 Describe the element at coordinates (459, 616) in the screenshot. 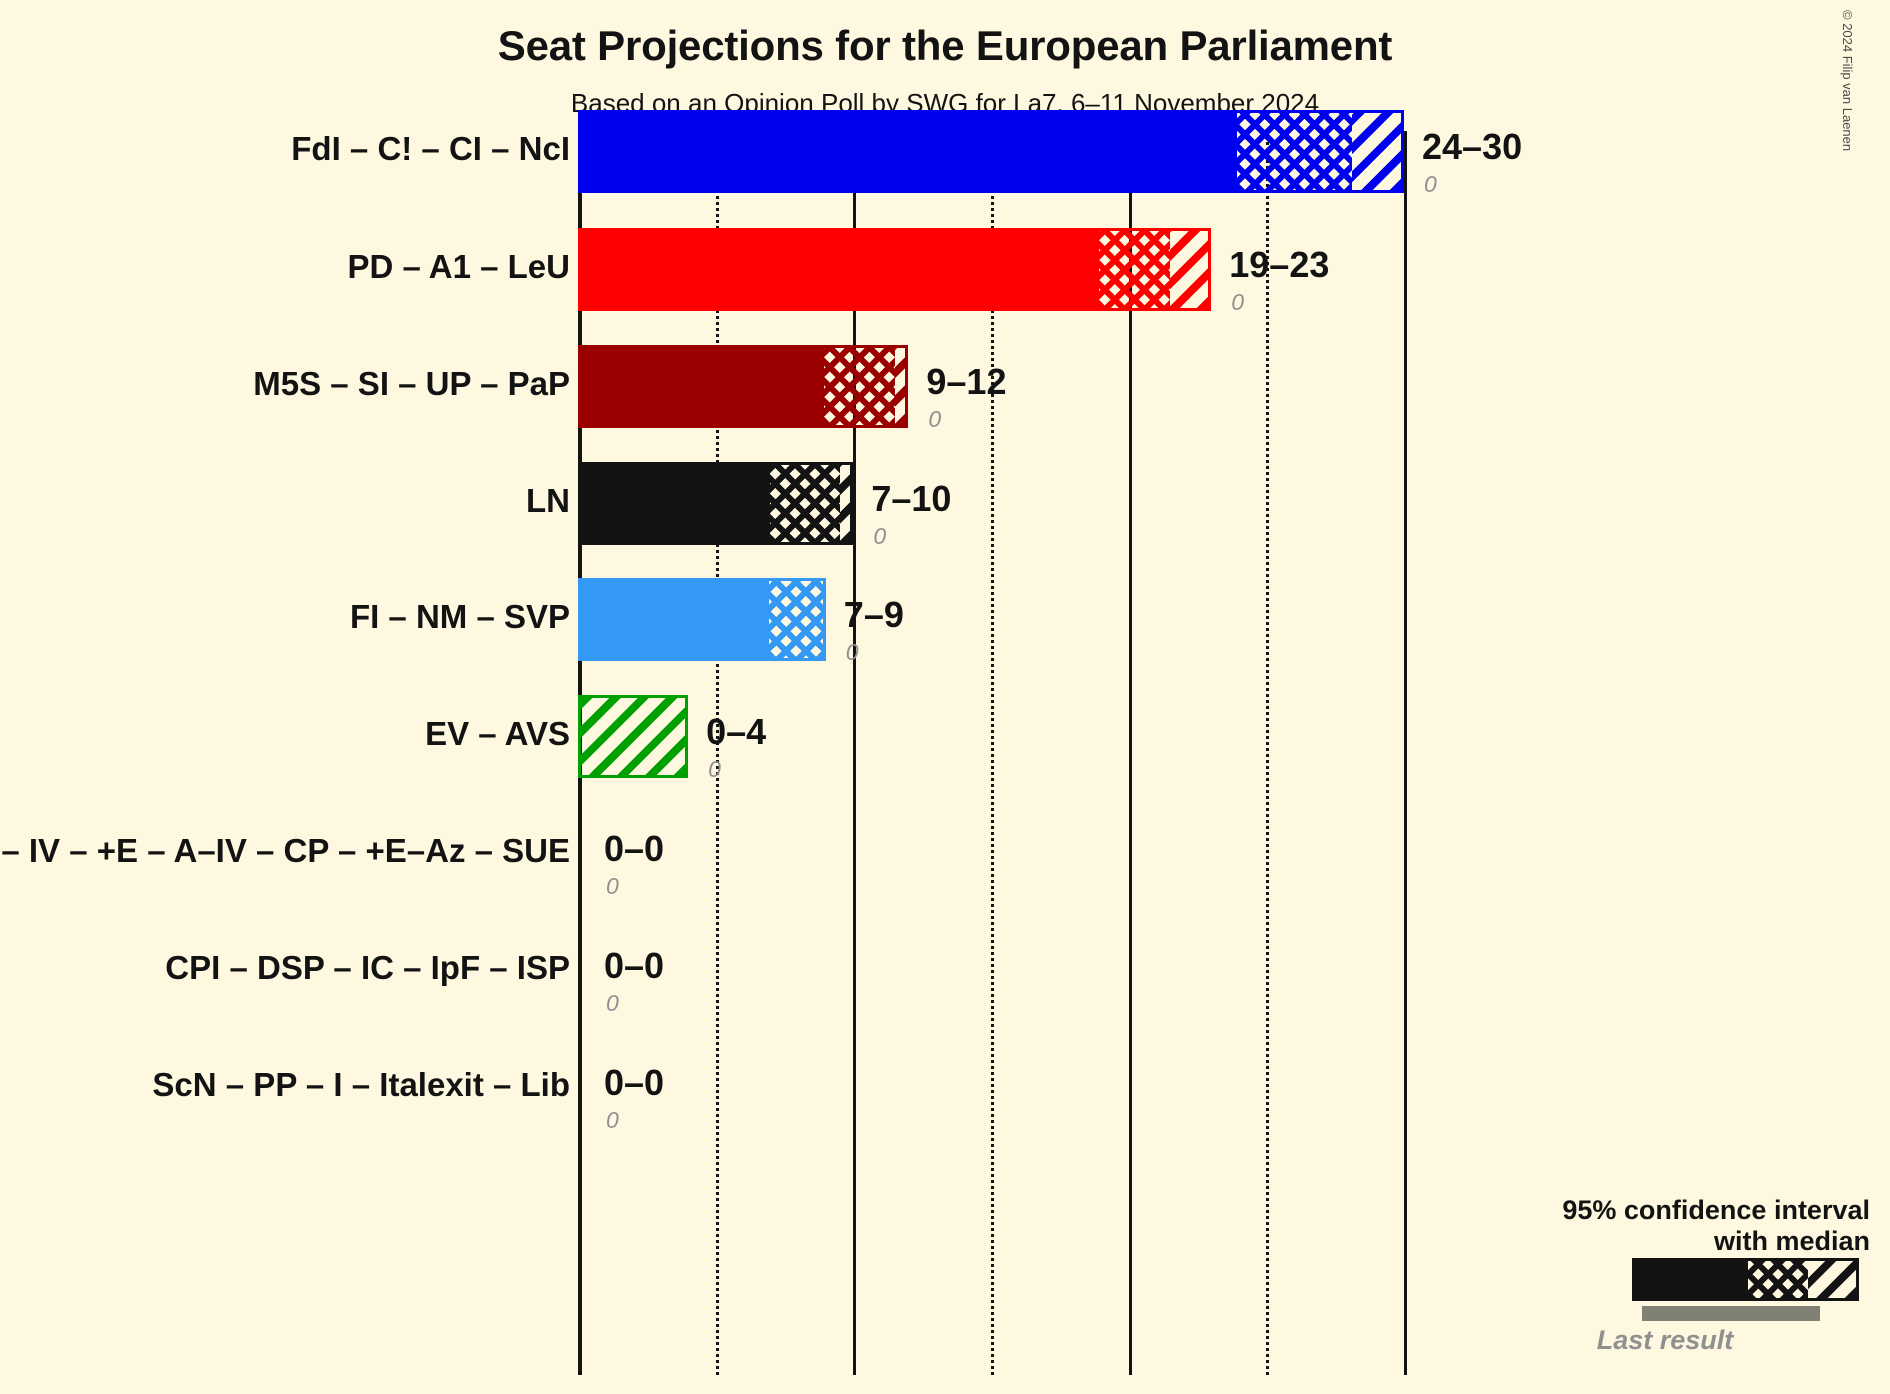

I see `row-label-4: FI – NM – SVP` at that location.